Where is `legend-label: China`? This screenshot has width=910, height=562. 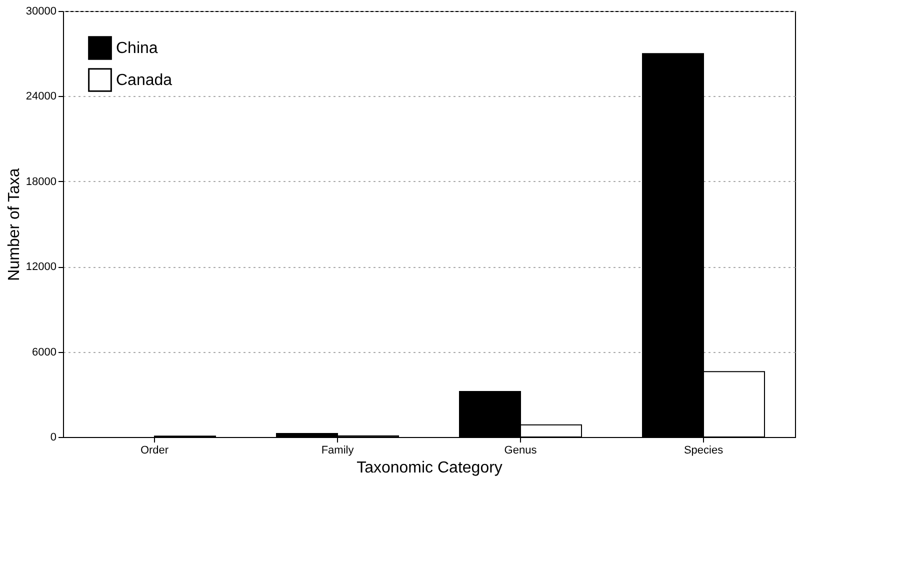
legend-label: China is located at coordinates (137, 48).